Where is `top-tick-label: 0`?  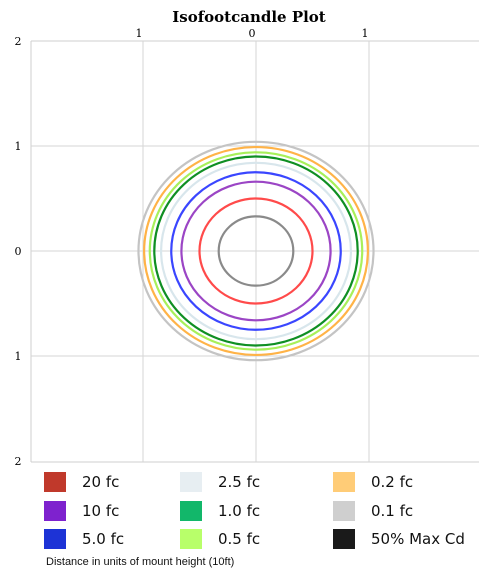
top-tick-label: 0 is located at coordinates (252, 33).